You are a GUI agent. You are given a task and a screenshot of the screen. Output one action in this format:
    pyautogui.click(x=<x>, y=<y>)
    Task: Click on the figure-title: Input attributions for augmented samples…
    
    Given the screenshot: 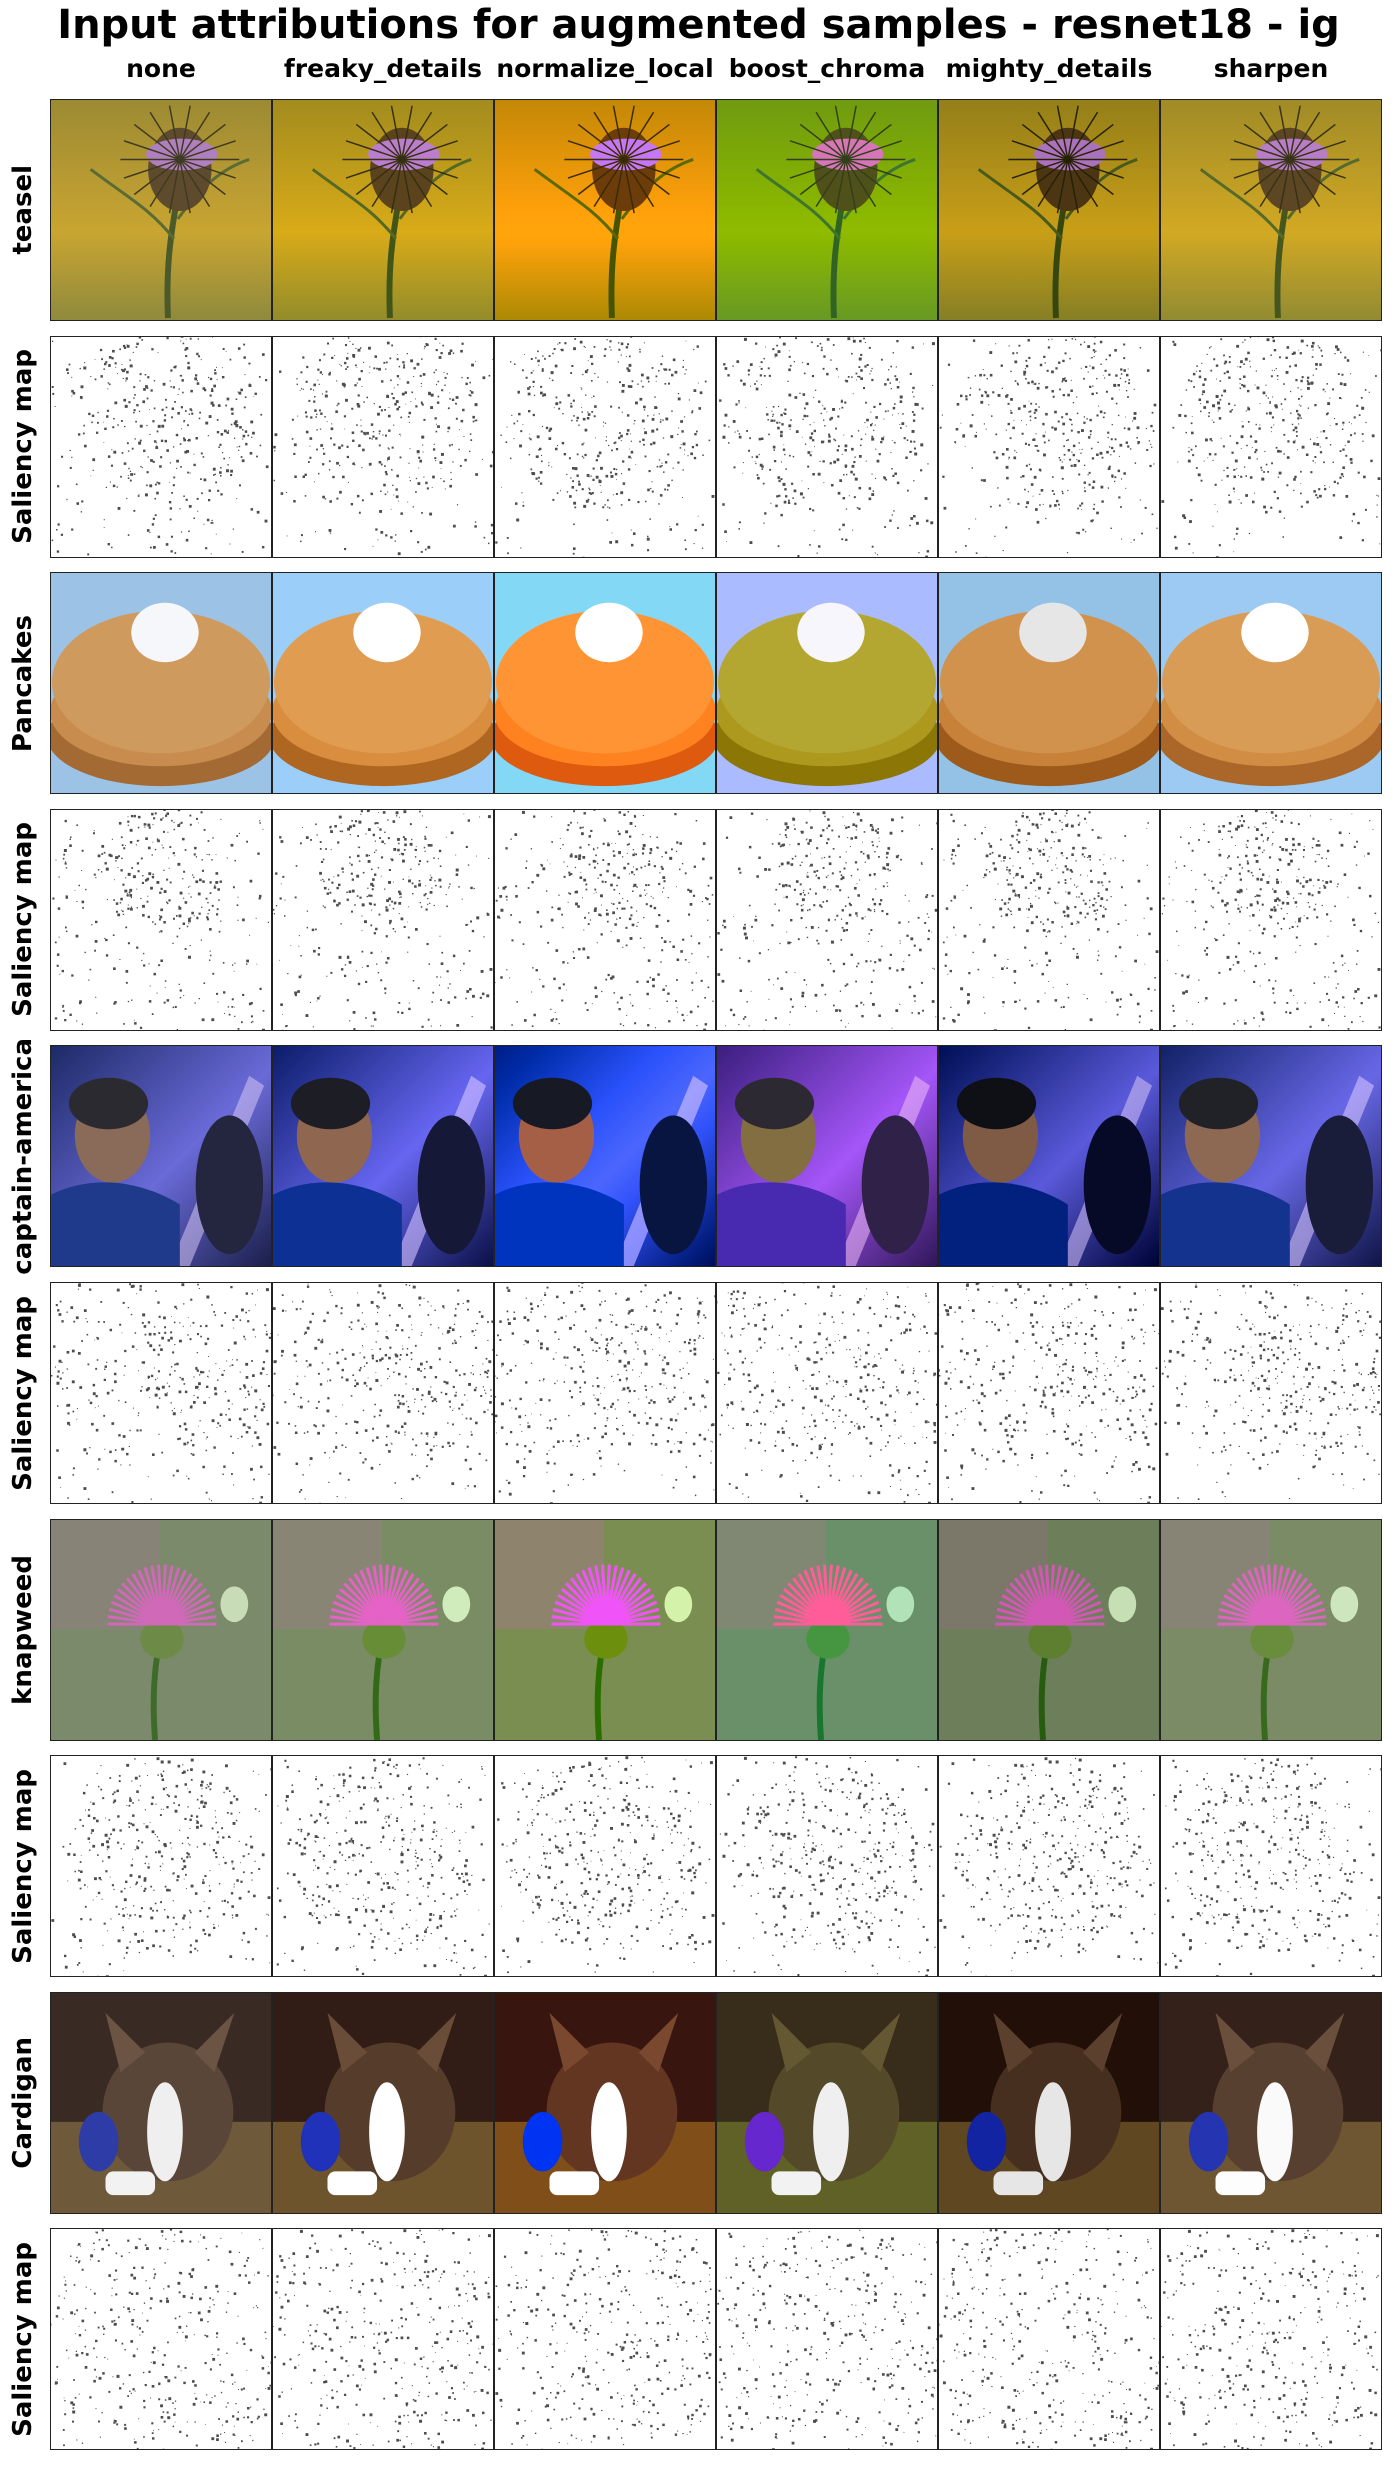 What is the action you would take?
    pyautogui.click(x=698, y=25)
    